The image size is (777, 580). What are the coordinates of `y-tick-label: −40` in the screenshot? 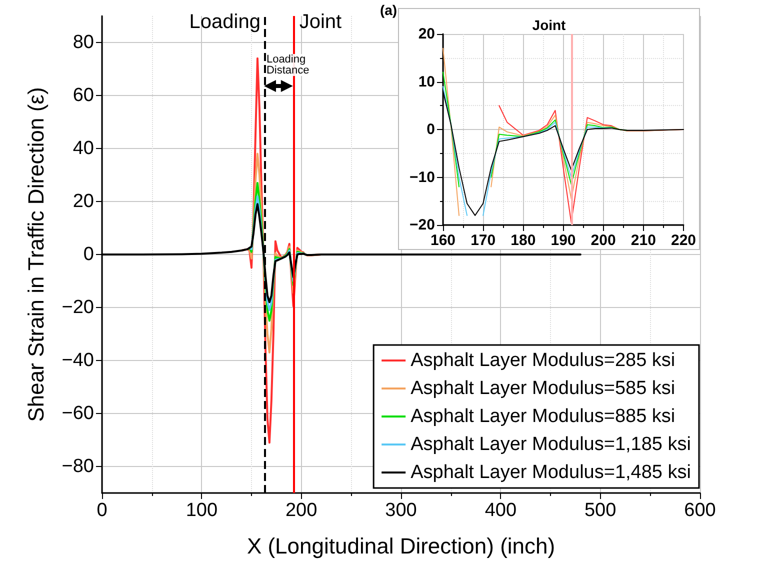 It's located at (78, 360).